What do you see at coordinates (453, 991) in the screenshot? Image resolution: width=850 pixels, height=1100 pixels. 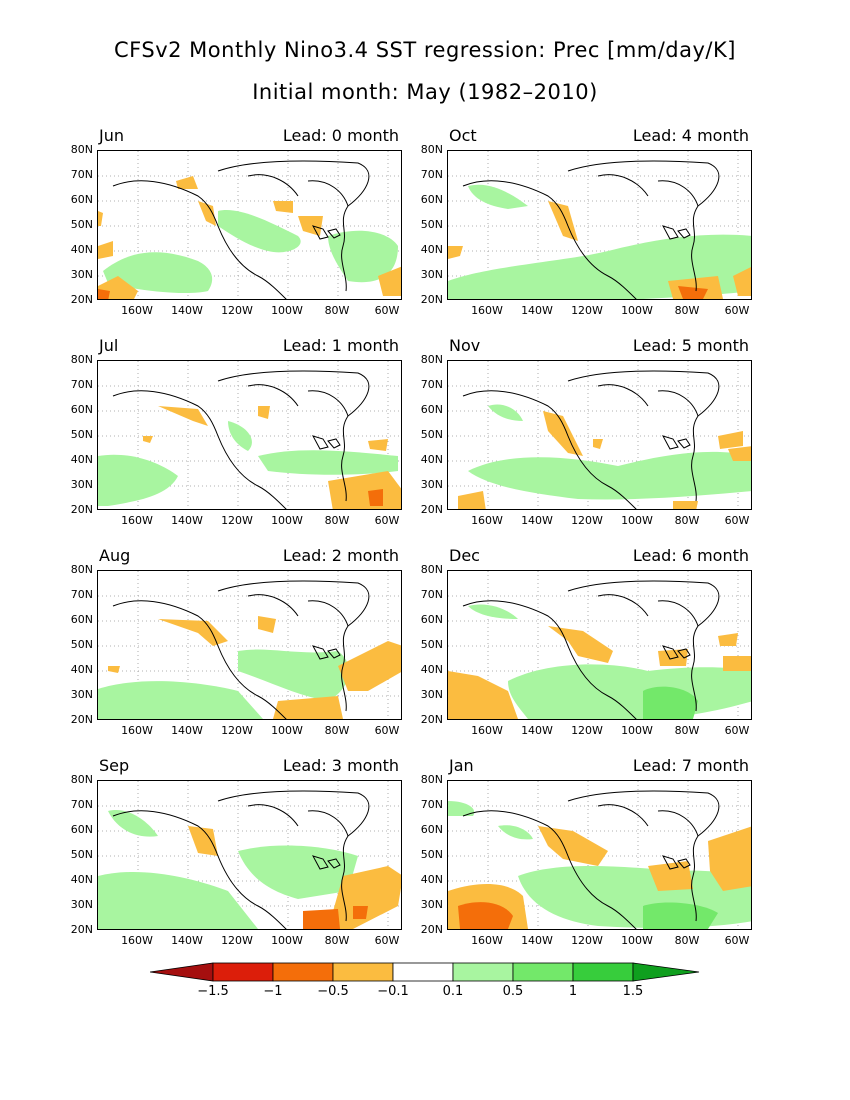 I see `colorbar-tick-label: 0.1` at bounding box center [453, 991].